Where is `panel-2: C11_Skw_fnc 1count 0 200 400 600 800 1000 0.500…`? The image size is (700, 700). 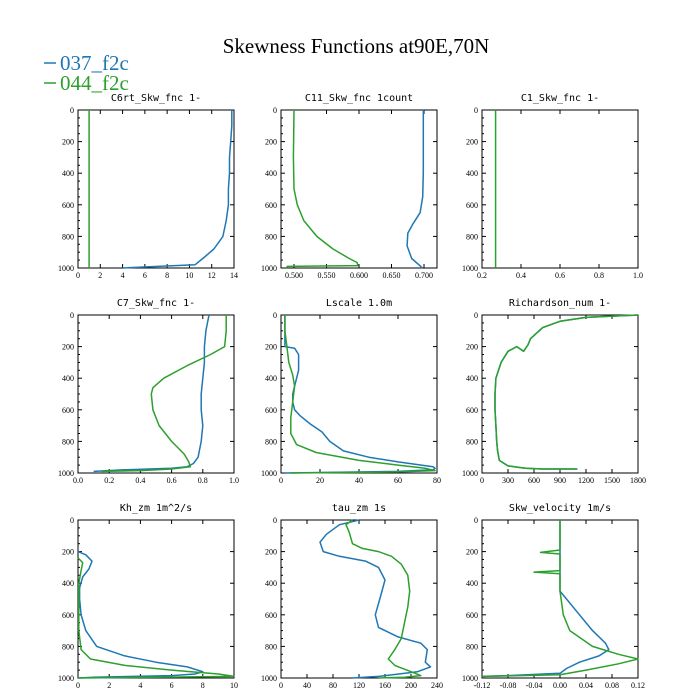 panel-2: C11_Skw_fnc 1count 0 200 400 600 800 1000 0.500… is located at coordinates (349, 186).